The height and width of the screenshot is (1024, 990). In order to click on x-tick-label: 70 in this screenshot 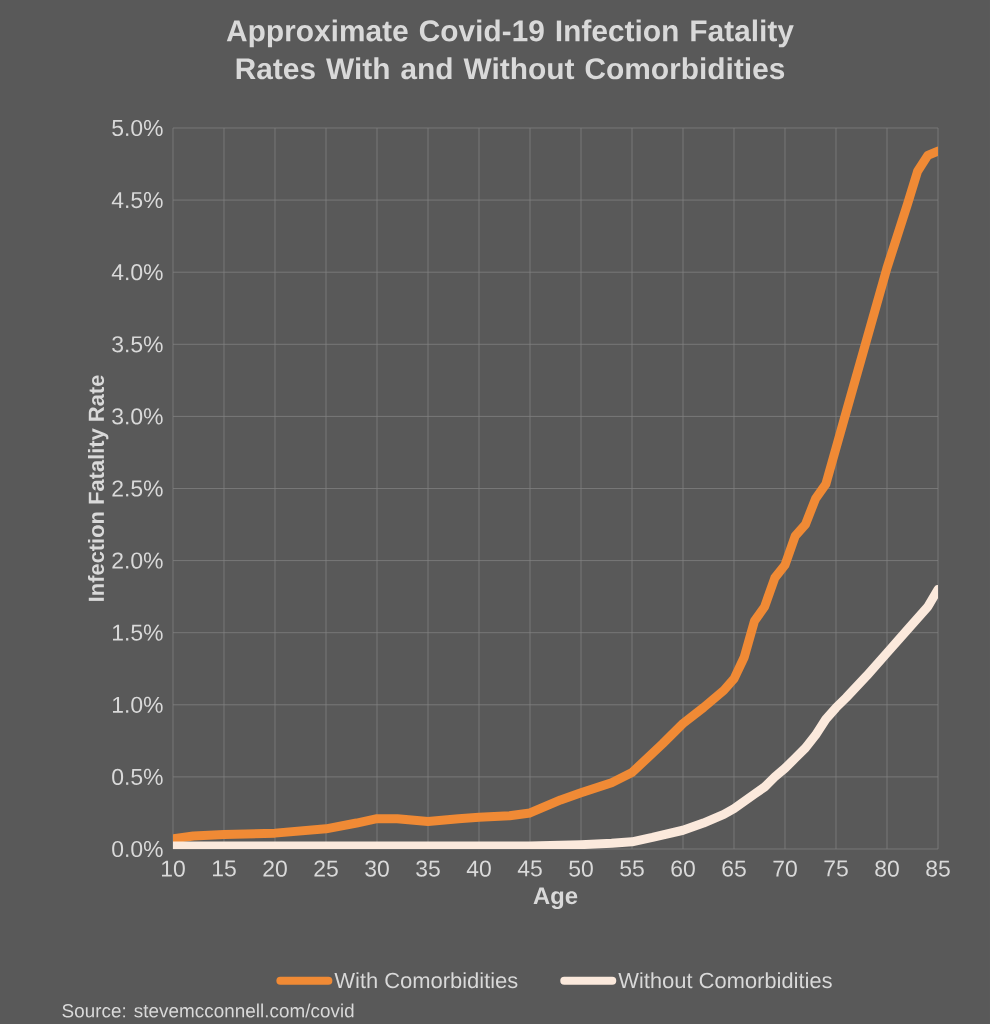, I will do `click(785, 868)`.